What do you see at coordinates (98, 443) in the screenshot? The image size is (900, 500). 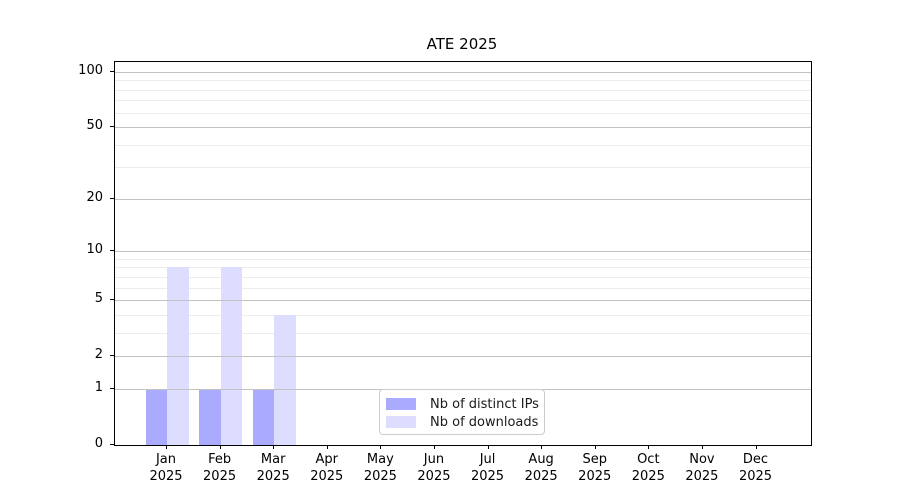 I see `y-tick-label: 0` at bounding box center [98, 443].